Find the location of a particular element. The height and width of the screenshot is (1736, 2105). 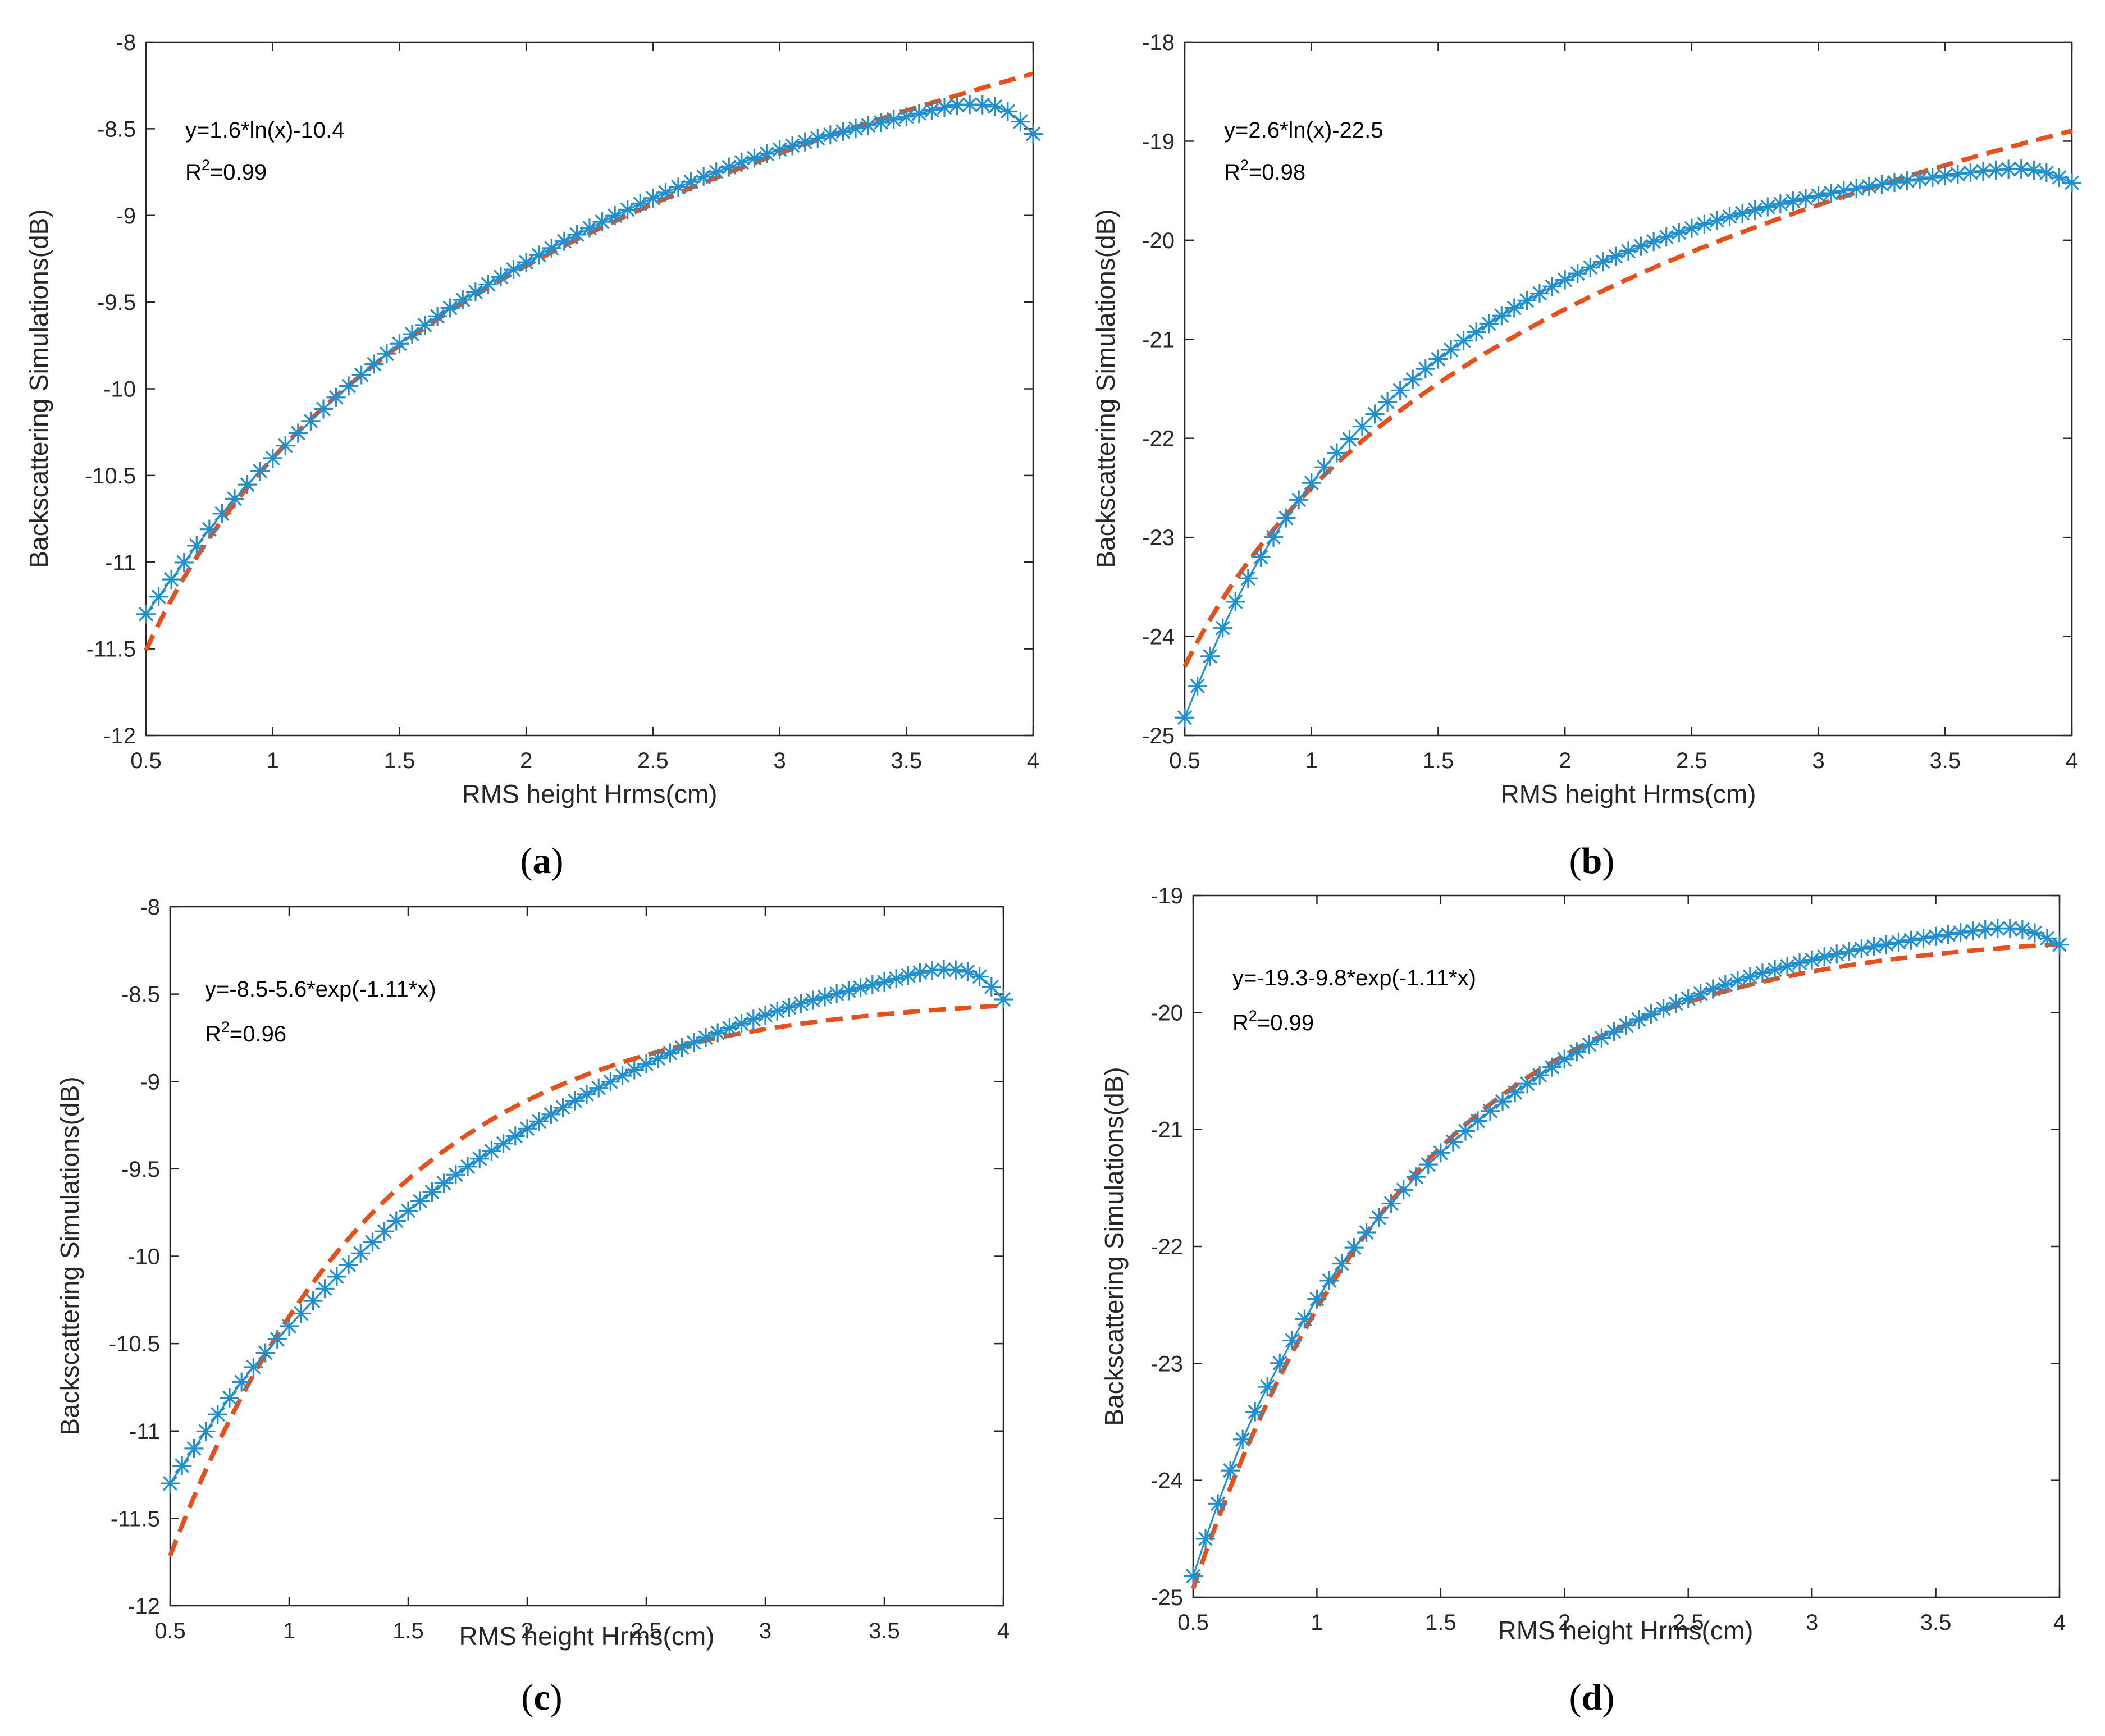

x-tick-label: 2.5 is located at coordinates (1691, 760).